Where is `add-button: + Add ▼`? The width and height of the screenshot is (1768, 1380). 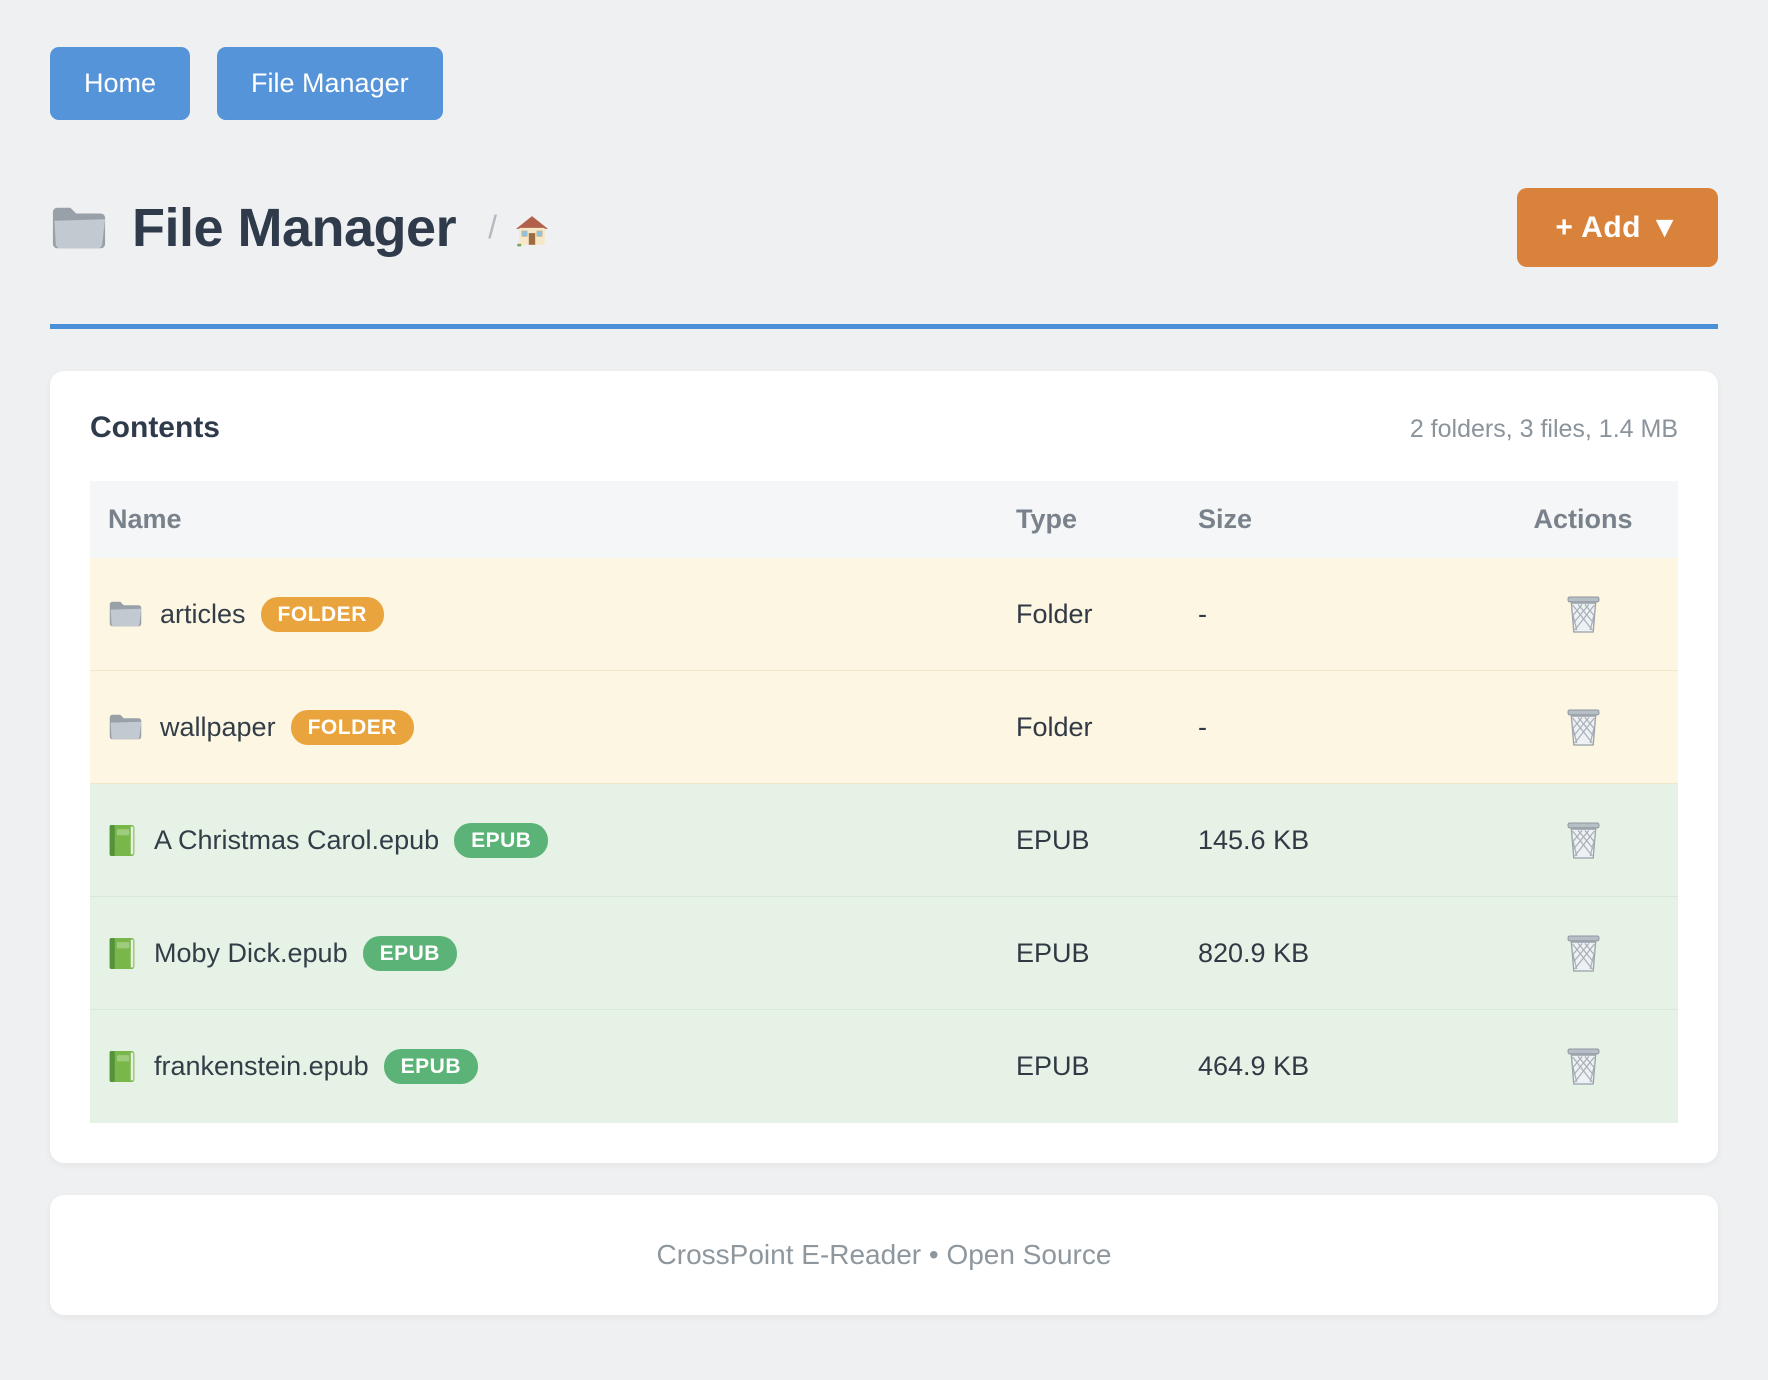 add-button: + Add ▼ is located at coordinates (1617, 227).